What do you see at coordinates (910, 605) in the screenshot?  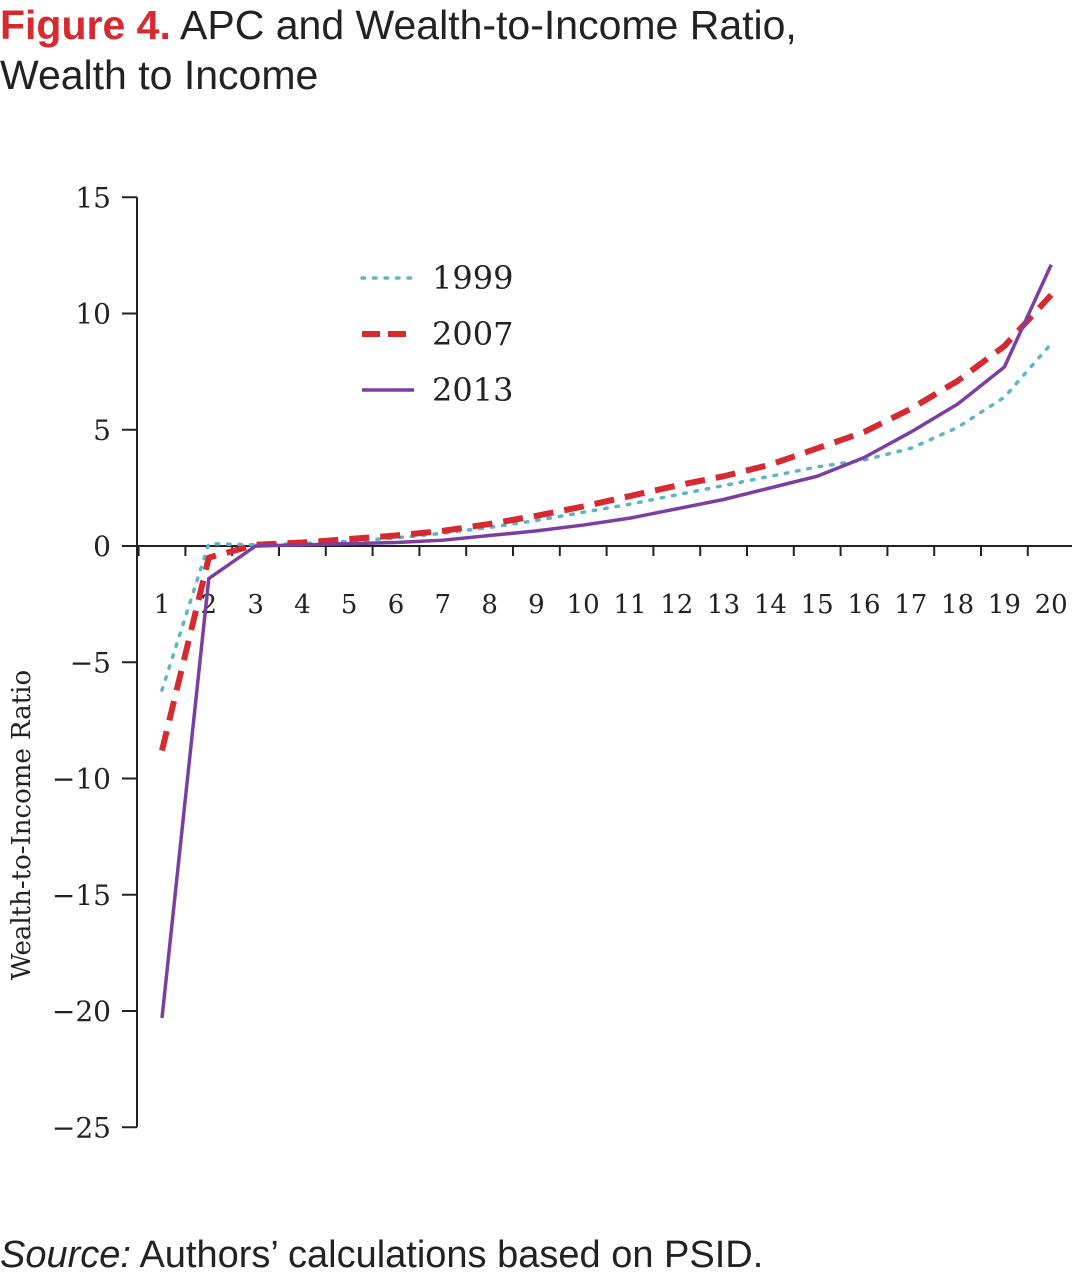 I see `x-tick-label: 17` at bounding box center [910, 605].